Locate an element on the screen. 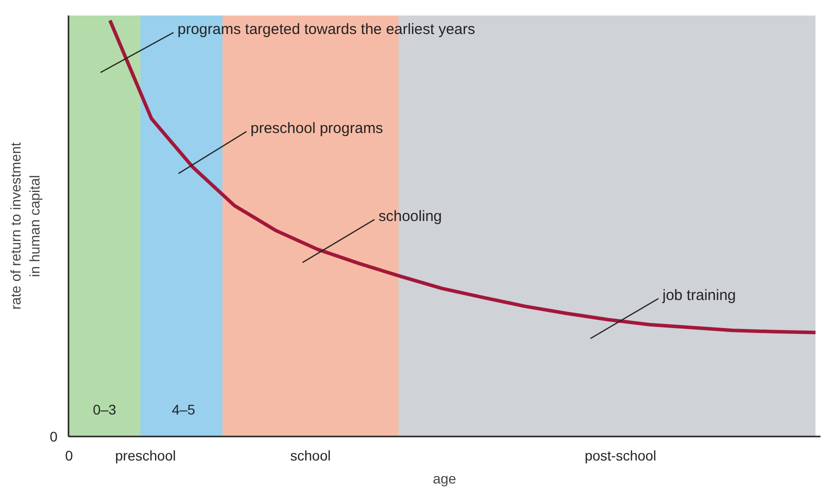 The height and width of the screenshot is (497, 824). text: preschool is located at coordinates (145, 456).